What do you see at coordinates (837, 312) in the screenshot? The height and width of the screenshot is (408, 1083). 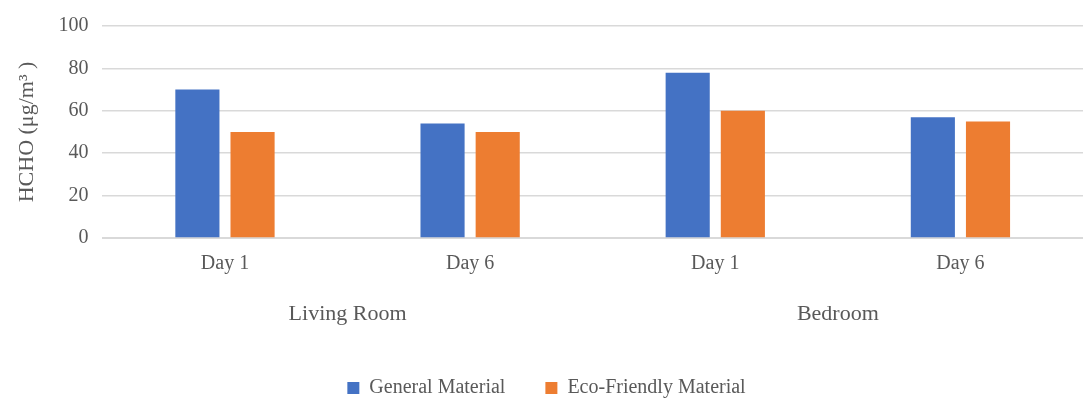 I see `text: Bedroom` at bounding box center [837, 312].